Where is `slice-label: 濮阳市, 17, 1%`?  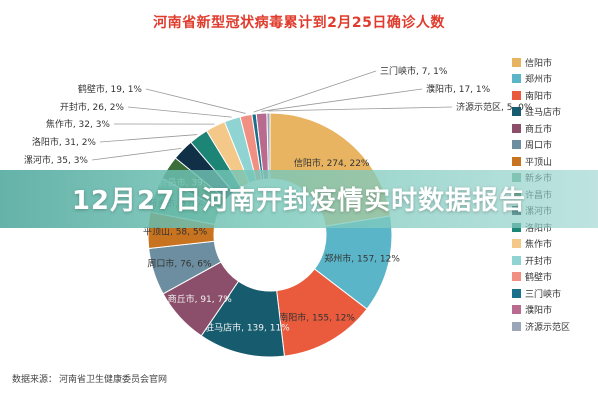 slice-label: 濮阳市, 17, 1% is located at coordinates (458, 89).